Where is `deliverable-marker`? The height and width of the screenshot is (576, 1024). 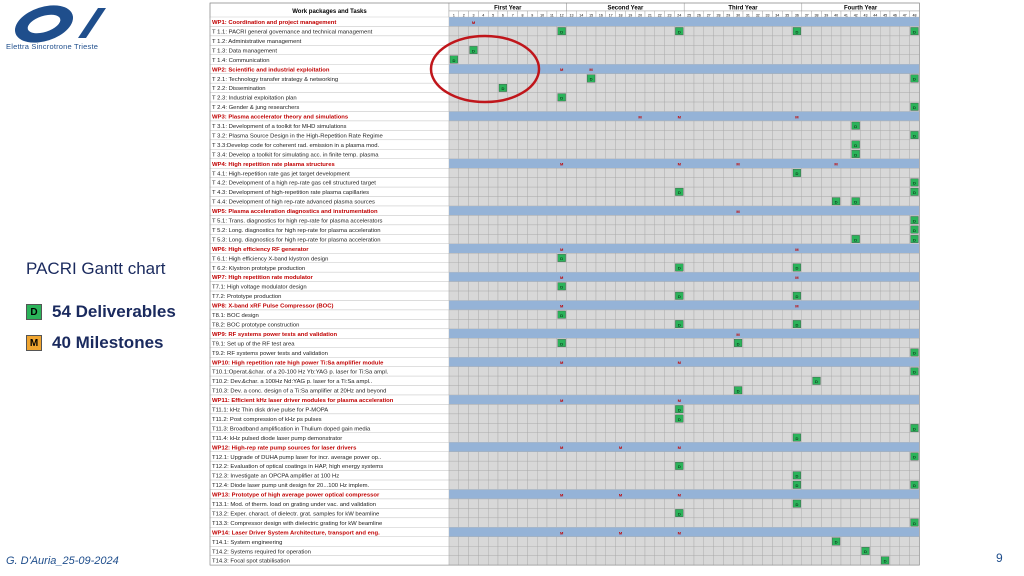 deliverable-marker is located at coordinates (679, 513).